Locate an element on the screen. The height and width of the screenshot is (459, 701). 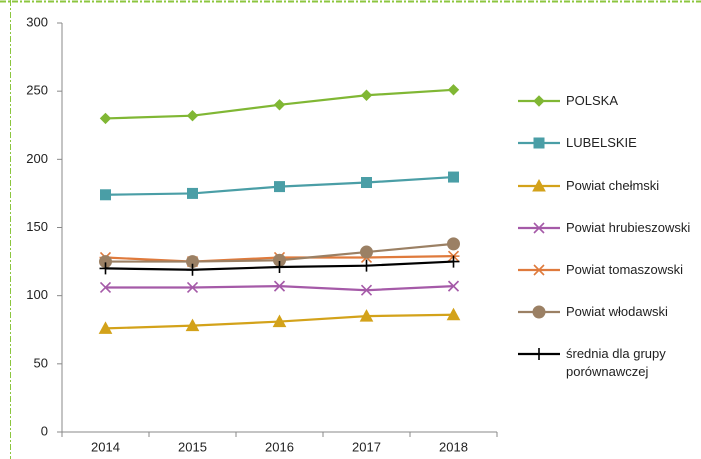
y-tick-label: 150 is located at coordinates (37, 226).